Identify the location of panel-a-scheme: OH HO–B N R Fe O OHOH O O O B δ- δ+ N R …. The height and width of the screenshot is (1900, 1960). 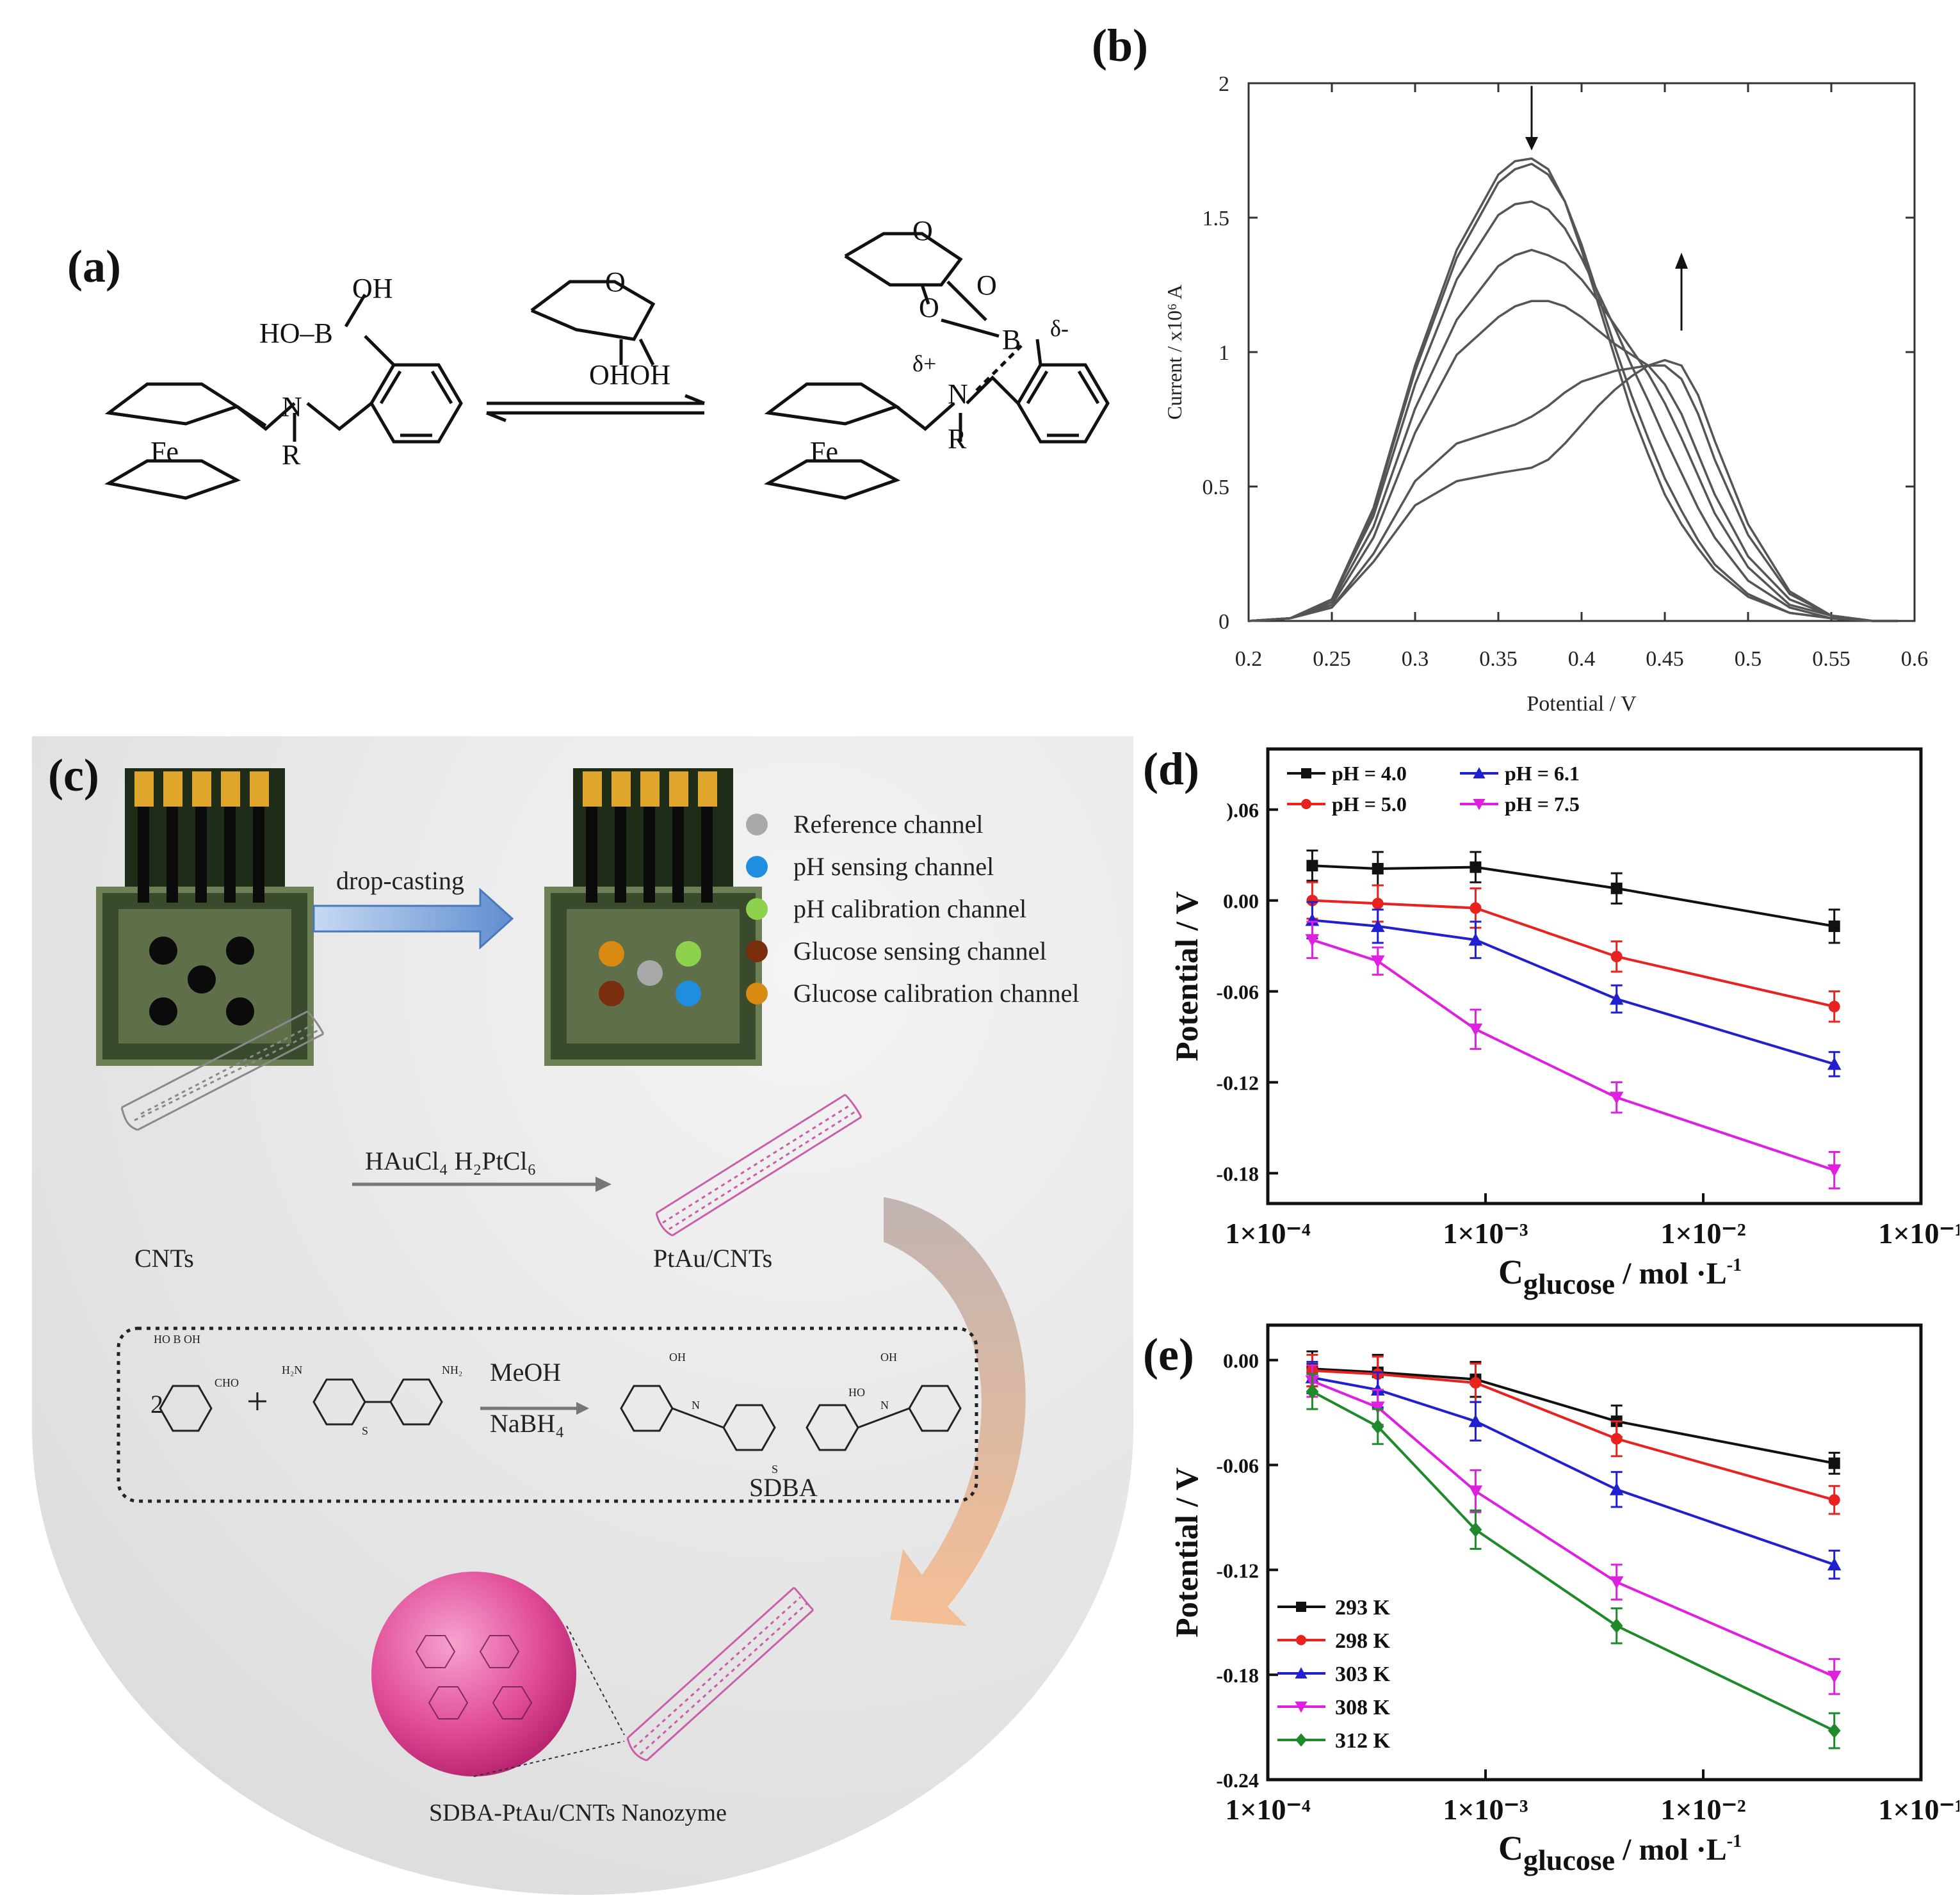
(607, 357).